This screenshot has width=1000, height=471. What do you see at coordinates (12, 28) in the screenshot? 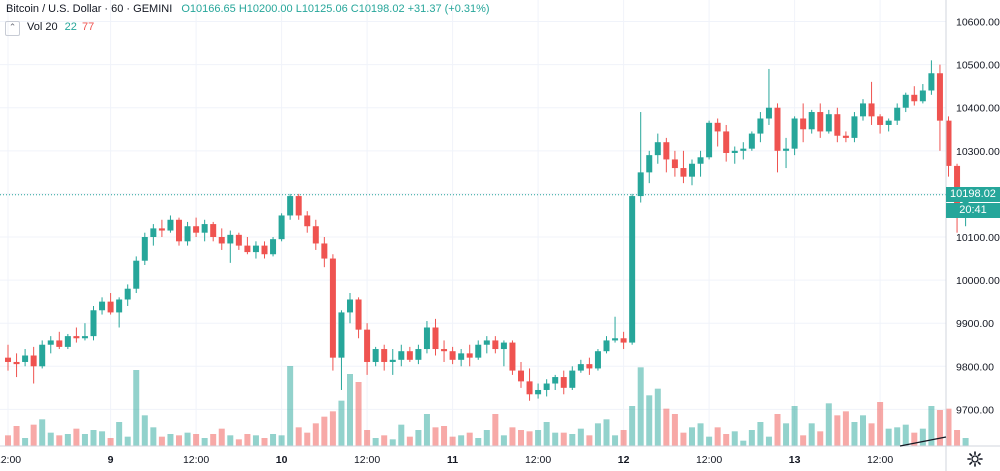
I see `chevron-up-icon: ⌃` at bounding box center [12, 28].